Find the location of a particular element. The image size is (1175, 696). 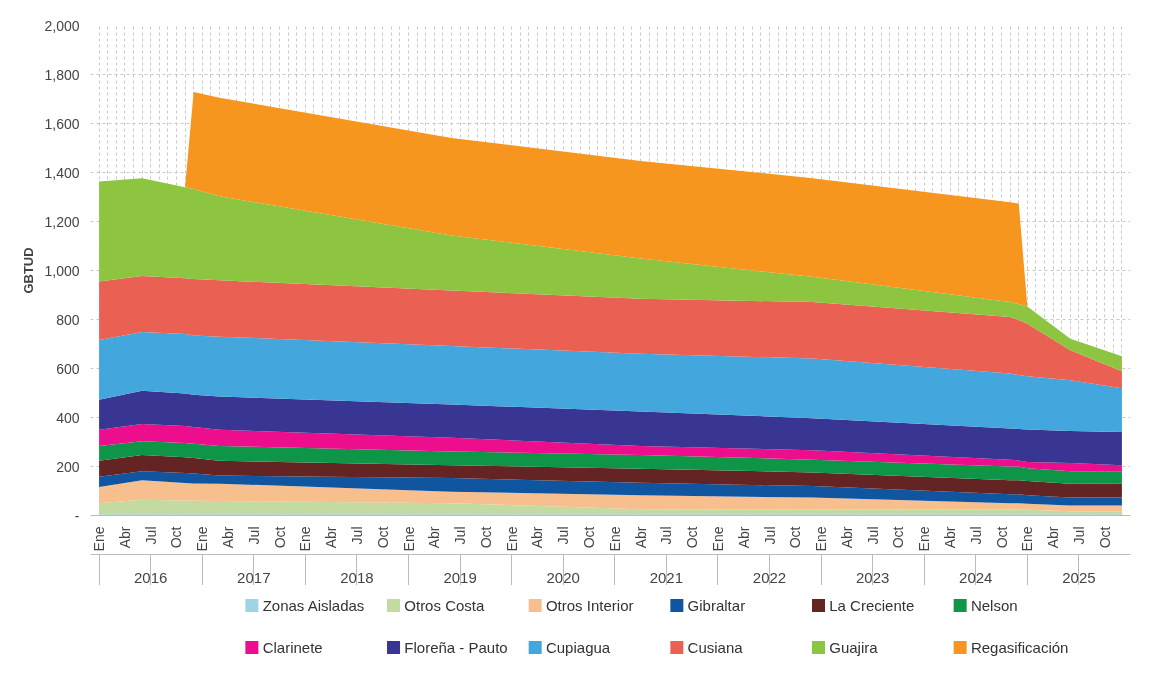

legend-label: Otros Costa is located at coordinates (444, 605).